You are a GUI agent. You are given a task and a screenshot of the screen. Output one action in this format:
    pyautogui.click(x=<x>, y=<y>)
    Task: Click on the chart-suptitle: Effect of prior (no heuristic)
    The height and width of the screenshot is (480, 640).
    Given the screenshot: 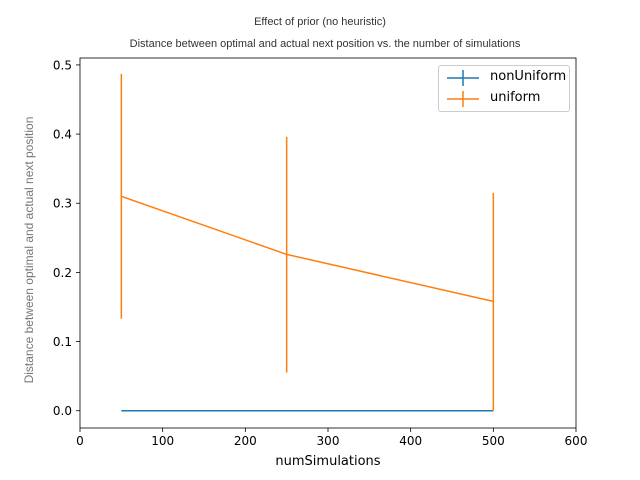 What is the action you would take?
    pyautogui.click(x=320, y=22)
    